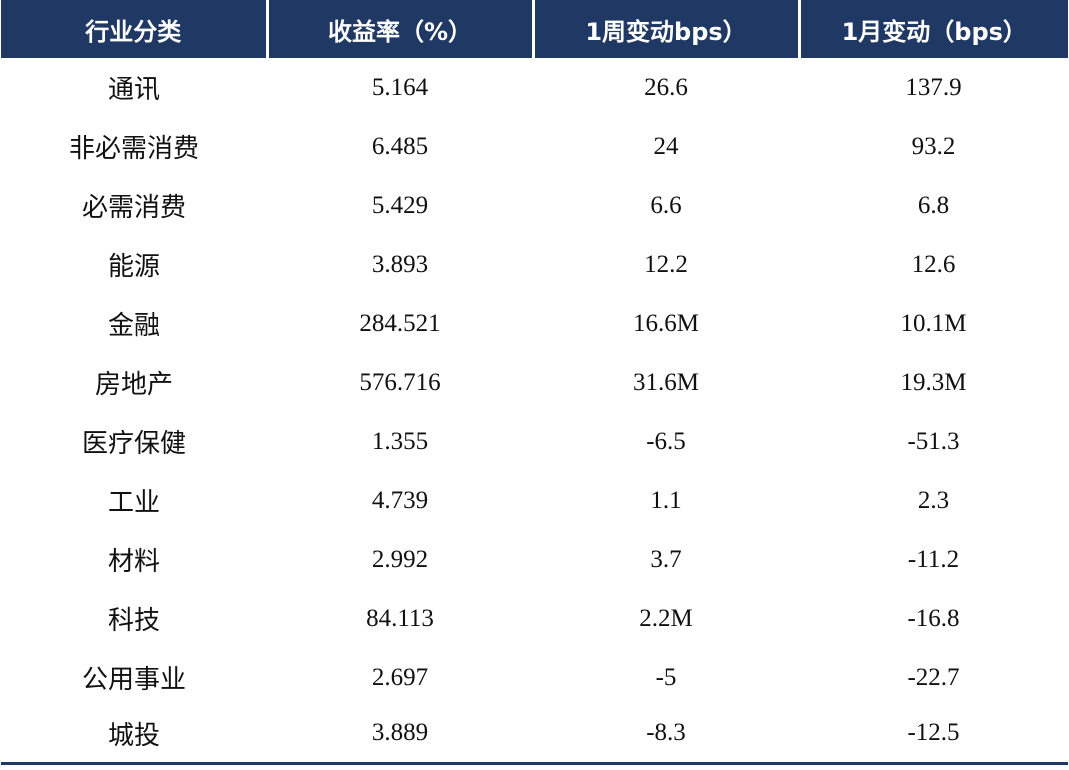 The width and height of the screenshot is (1069, 770). Describe the element at coordinates (534, 733) in the screenshot. I see `table-row: 城投 3.889 -8.3 -12.5` at that location.